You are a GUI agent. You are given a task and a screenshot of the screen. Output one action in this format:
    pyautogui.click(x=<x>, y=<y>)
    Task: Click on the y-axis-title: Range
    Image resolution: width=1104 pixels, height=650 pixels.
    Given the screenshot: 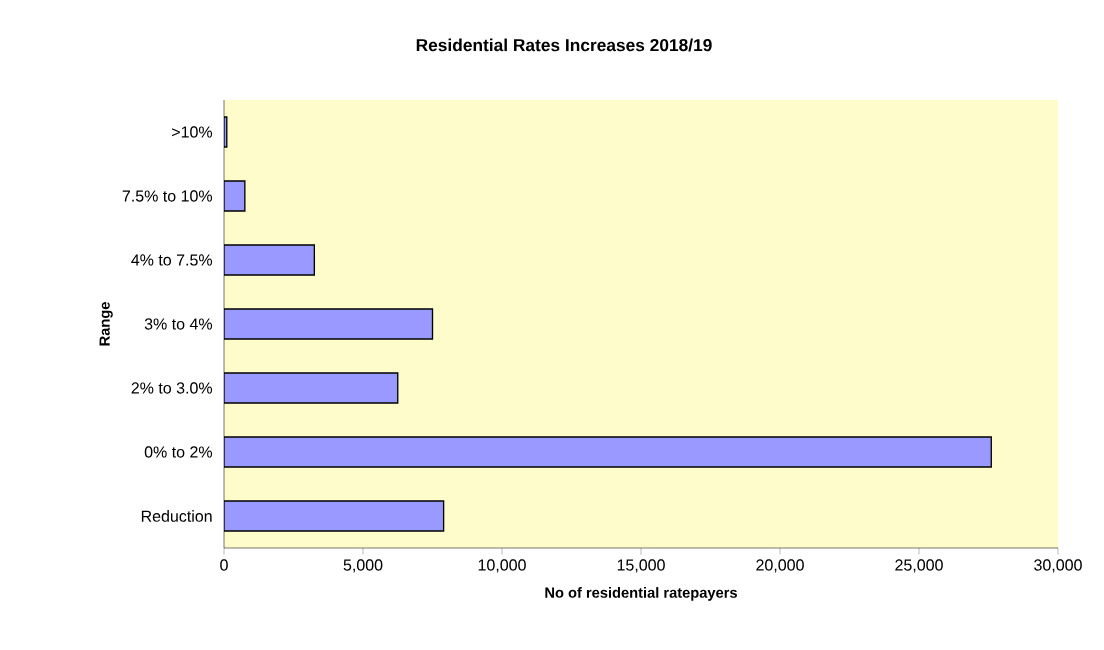 What is the action you would take?
    pyautogui.click(x=106, y=324)
    